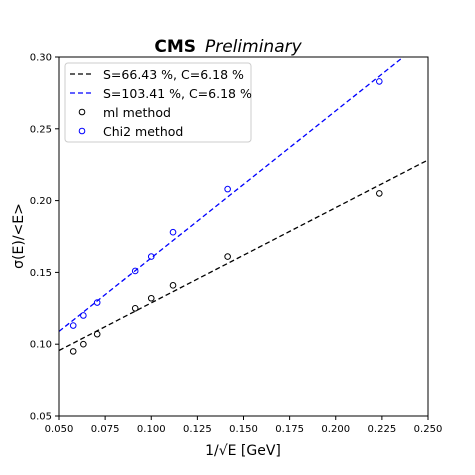 The image size is (475, 475). What do you see at coordinates (197, 429) in the screenshot?
I see `x-tick-label: 0.125` at bounding box center [197, 429].